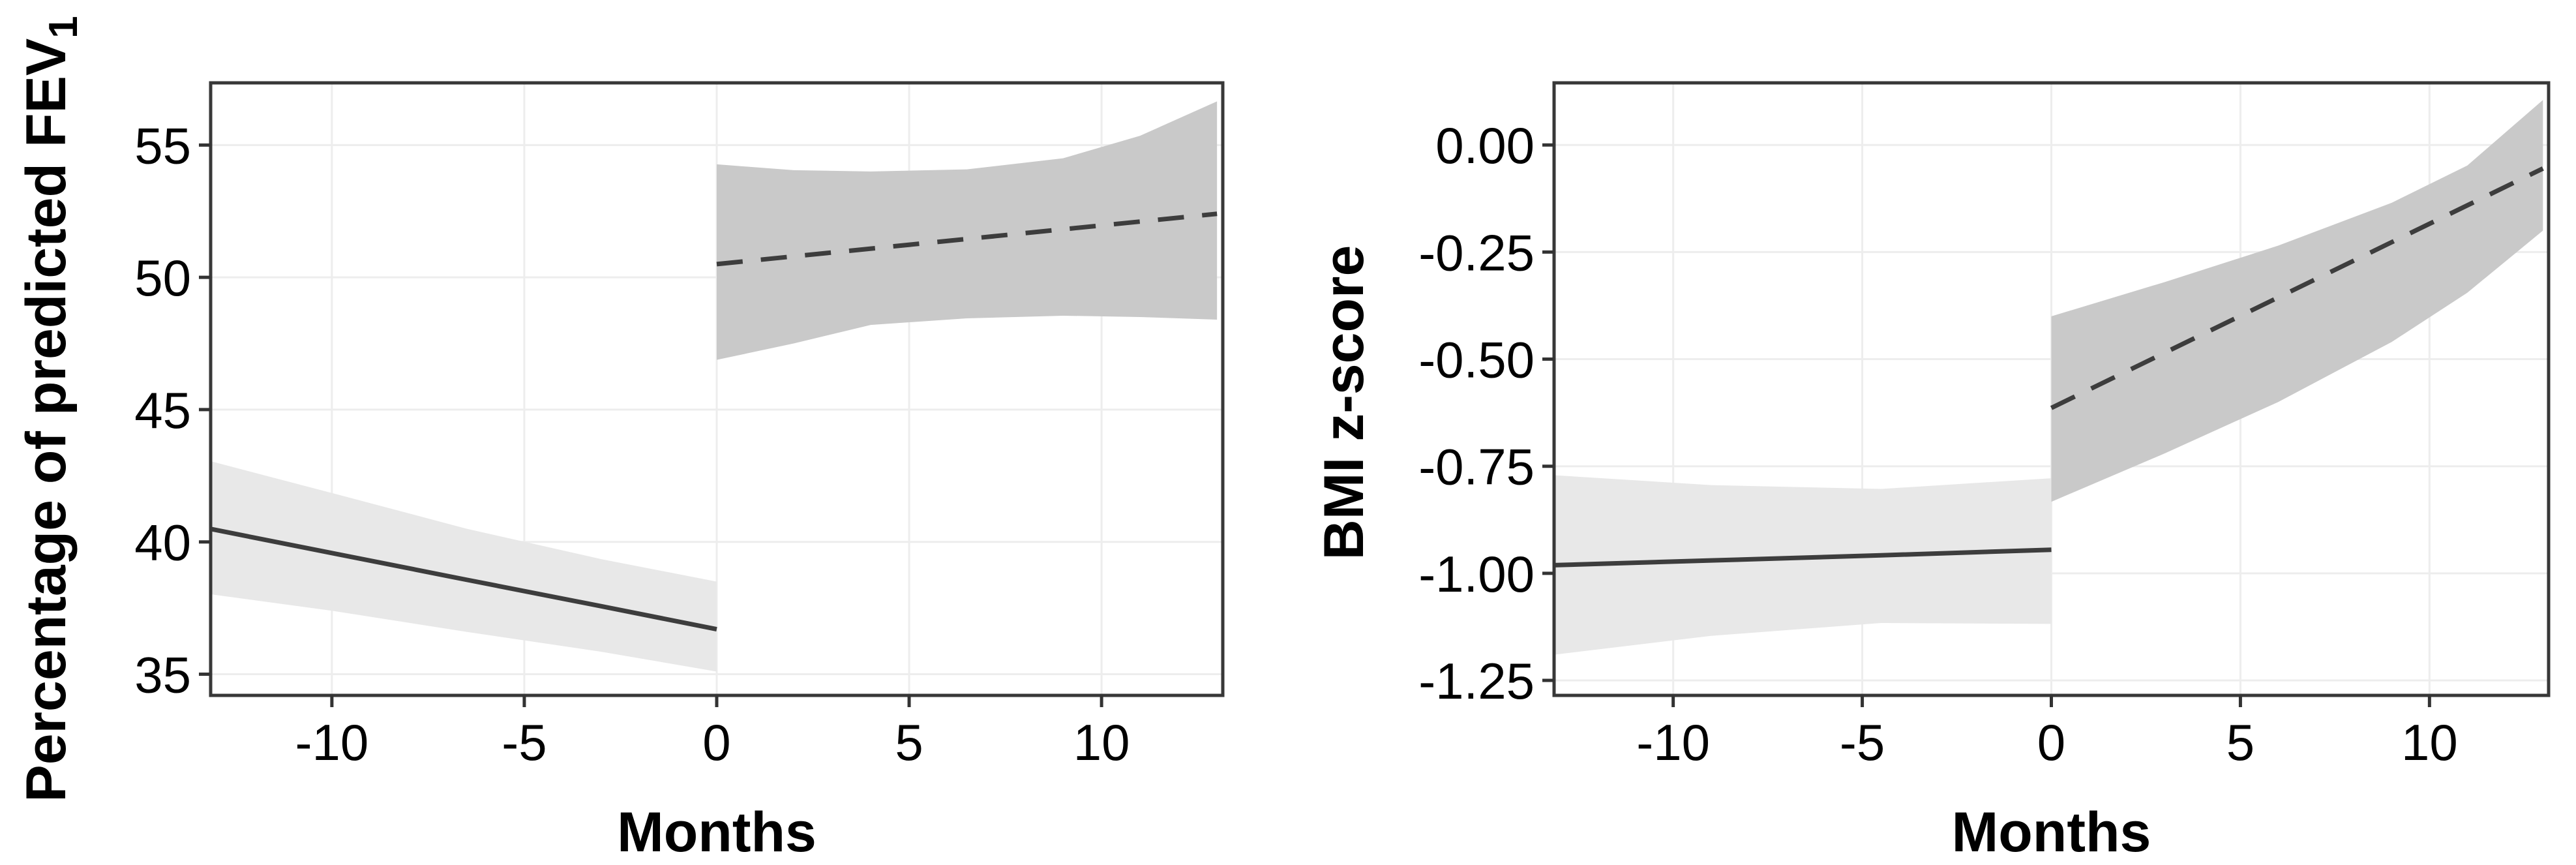 The width and height of the screenshot is (2576, 865). I want to click on y-tick-label: 0.00, so click(1485, 145).